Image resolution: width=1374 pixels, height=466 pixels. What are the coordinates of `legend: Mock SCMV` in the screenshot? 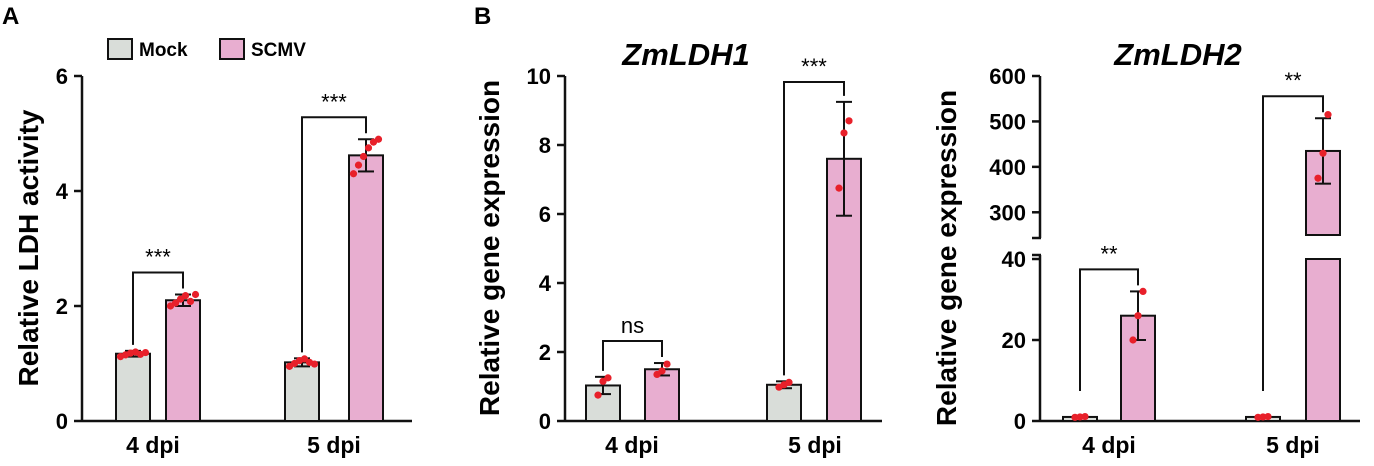 It's located at (206, 49).